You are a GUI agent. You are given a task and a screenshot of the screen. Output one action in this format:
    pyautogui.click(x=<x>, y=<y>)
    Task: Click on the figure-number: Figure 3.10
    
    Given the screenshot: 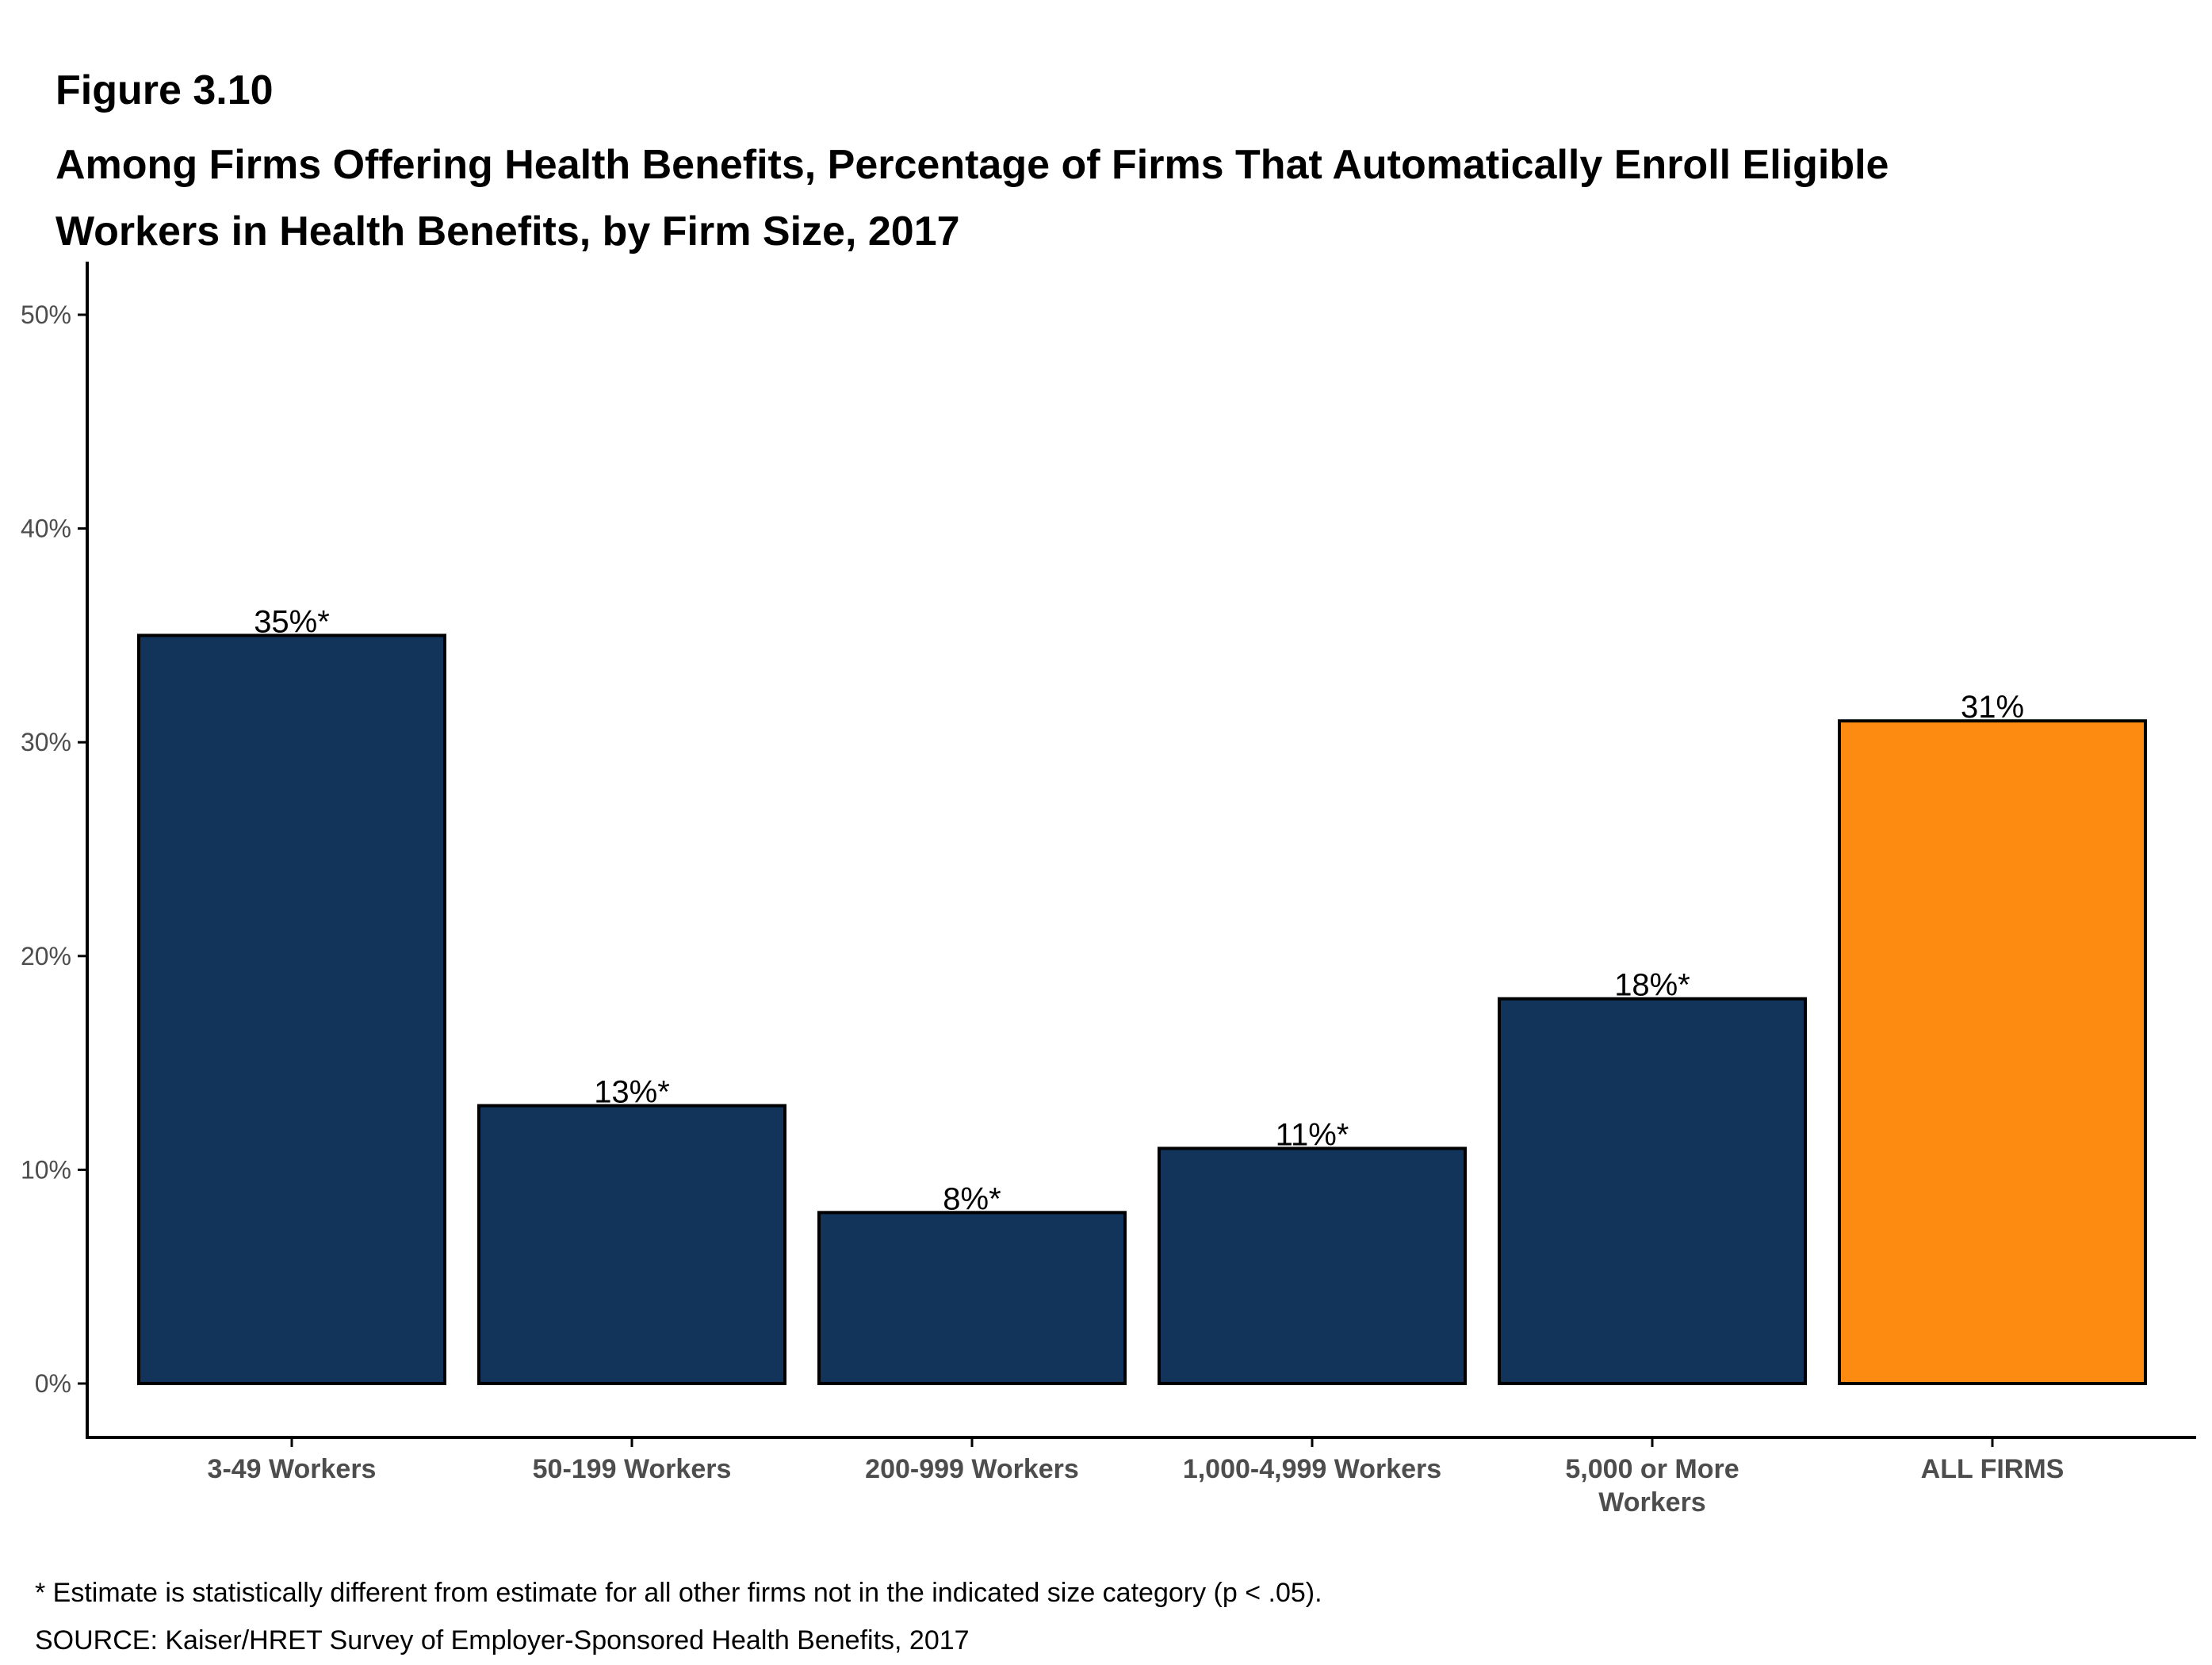 What is the action you would take?
    pyautogui.click(x=165, y=90)
    